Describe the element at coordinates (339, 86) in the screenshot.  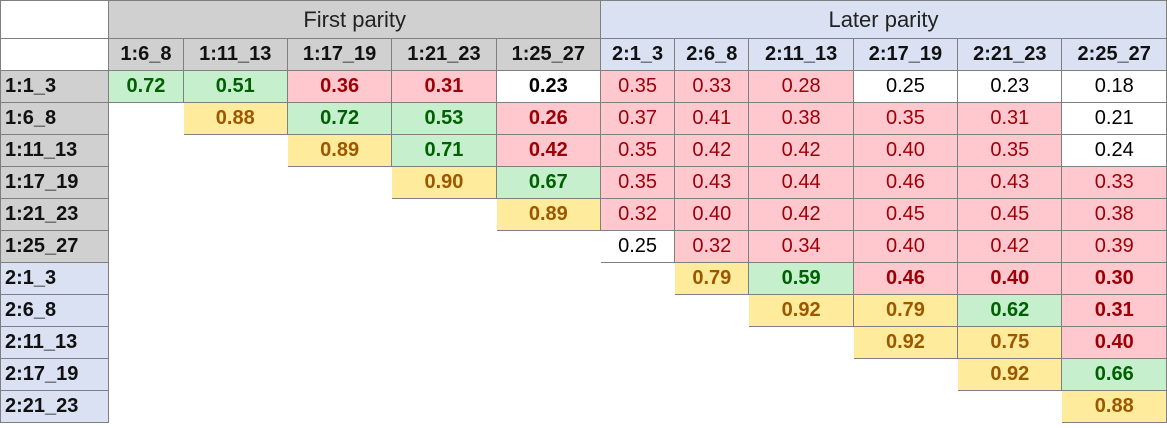
I see `value-cell: 0.36` at that location.